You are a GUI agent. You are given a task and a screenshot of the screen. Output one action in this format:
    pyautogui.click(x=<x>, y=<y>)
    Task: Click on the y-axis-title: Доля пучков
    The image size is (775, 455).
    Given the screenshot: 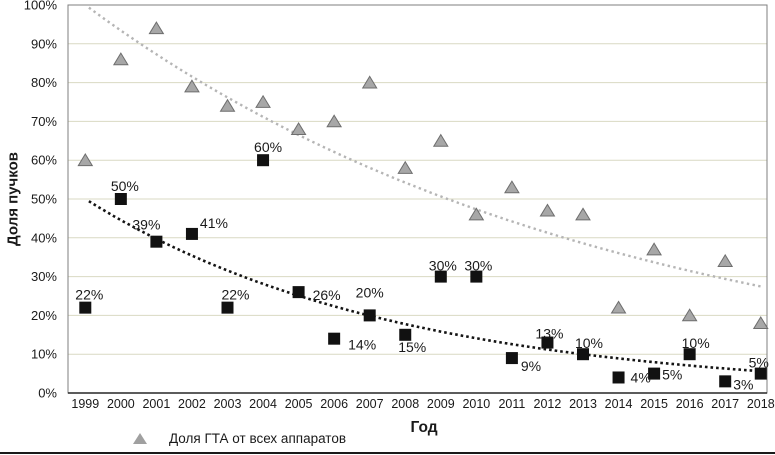 What is the action you would take?
    pyautogui.click(x=13, y=199)
    